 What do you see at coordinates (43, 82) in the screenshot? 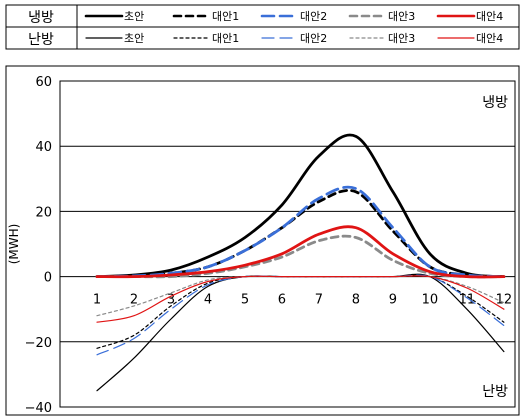
I see `y-tick-label: 60` at bounding box center [43, 82].